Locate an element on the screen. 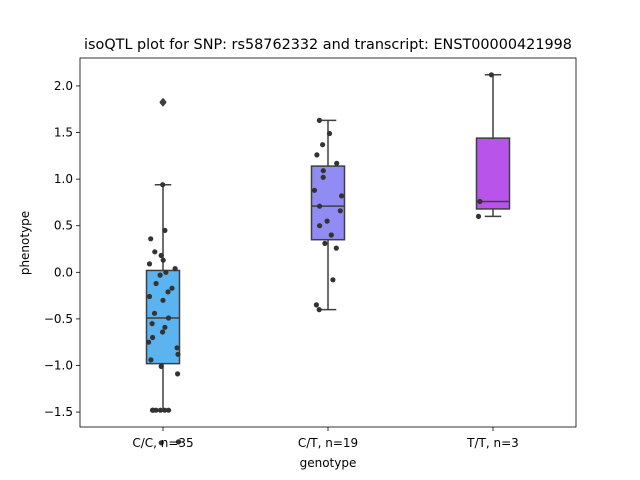  outlier-marker is located at coordinates (163, 101).